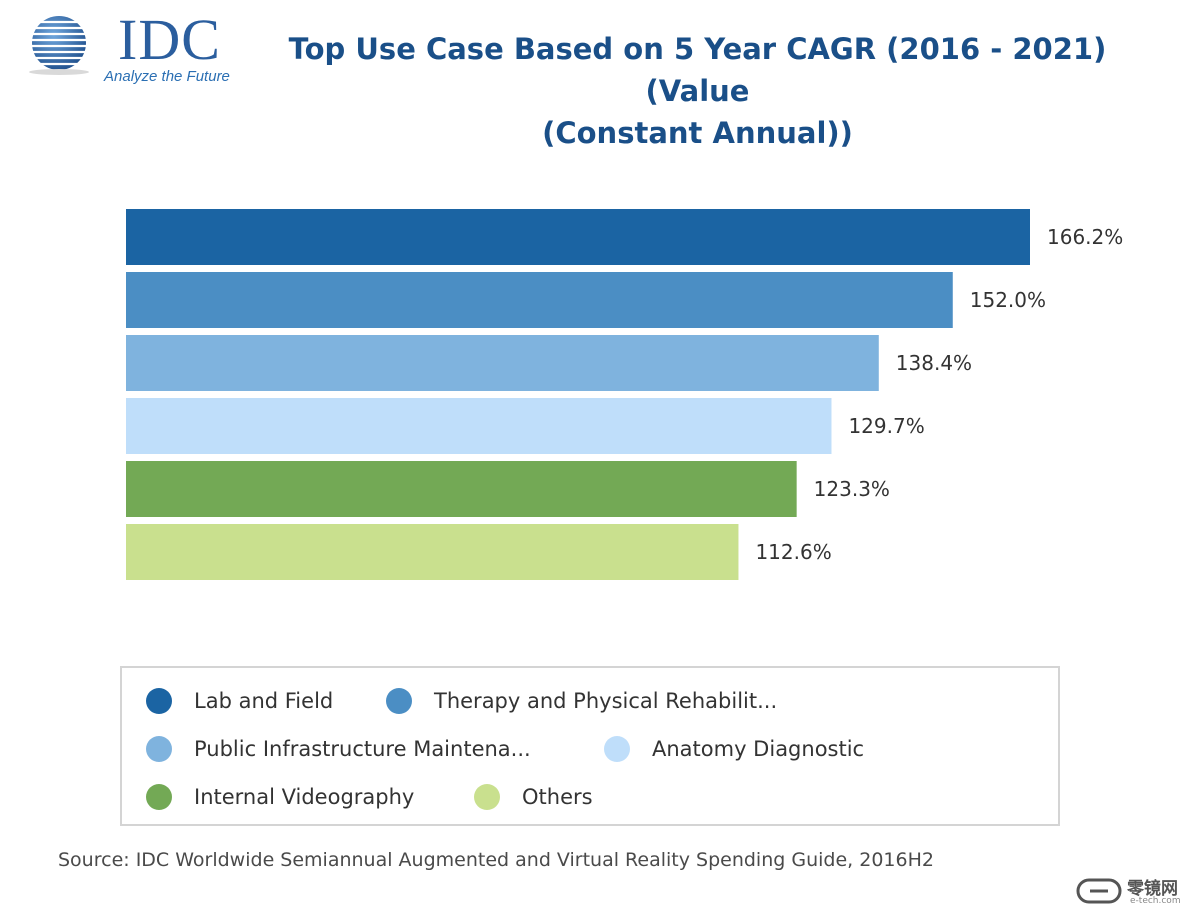 The image size is (1200, 913). What do you see at coordinates (557, 797) in the screenshot?
I see `legend-label: Others` at bounding box center [557, 797].